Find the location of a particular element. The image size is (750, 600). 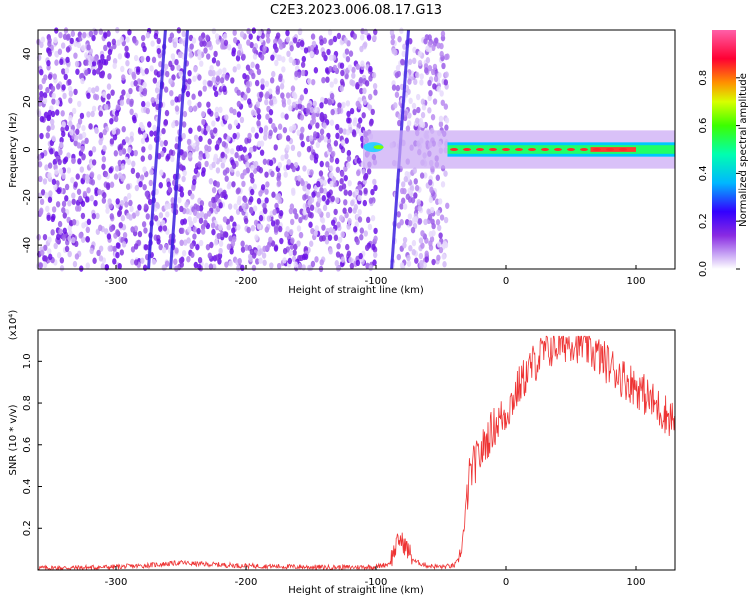

carrier-band-core is located at coordinates (480, 149).